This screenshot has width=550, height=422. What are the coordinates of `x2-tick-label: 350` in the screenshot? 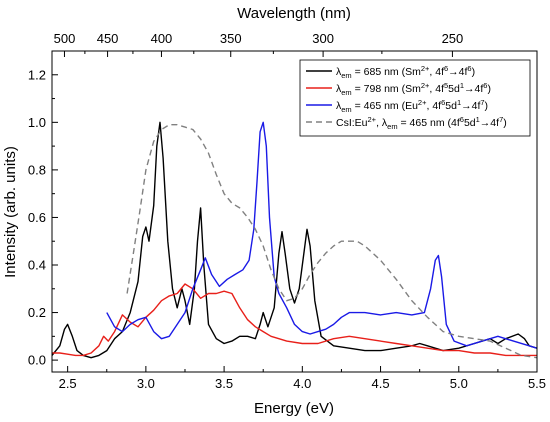 It's located at (231, 38).